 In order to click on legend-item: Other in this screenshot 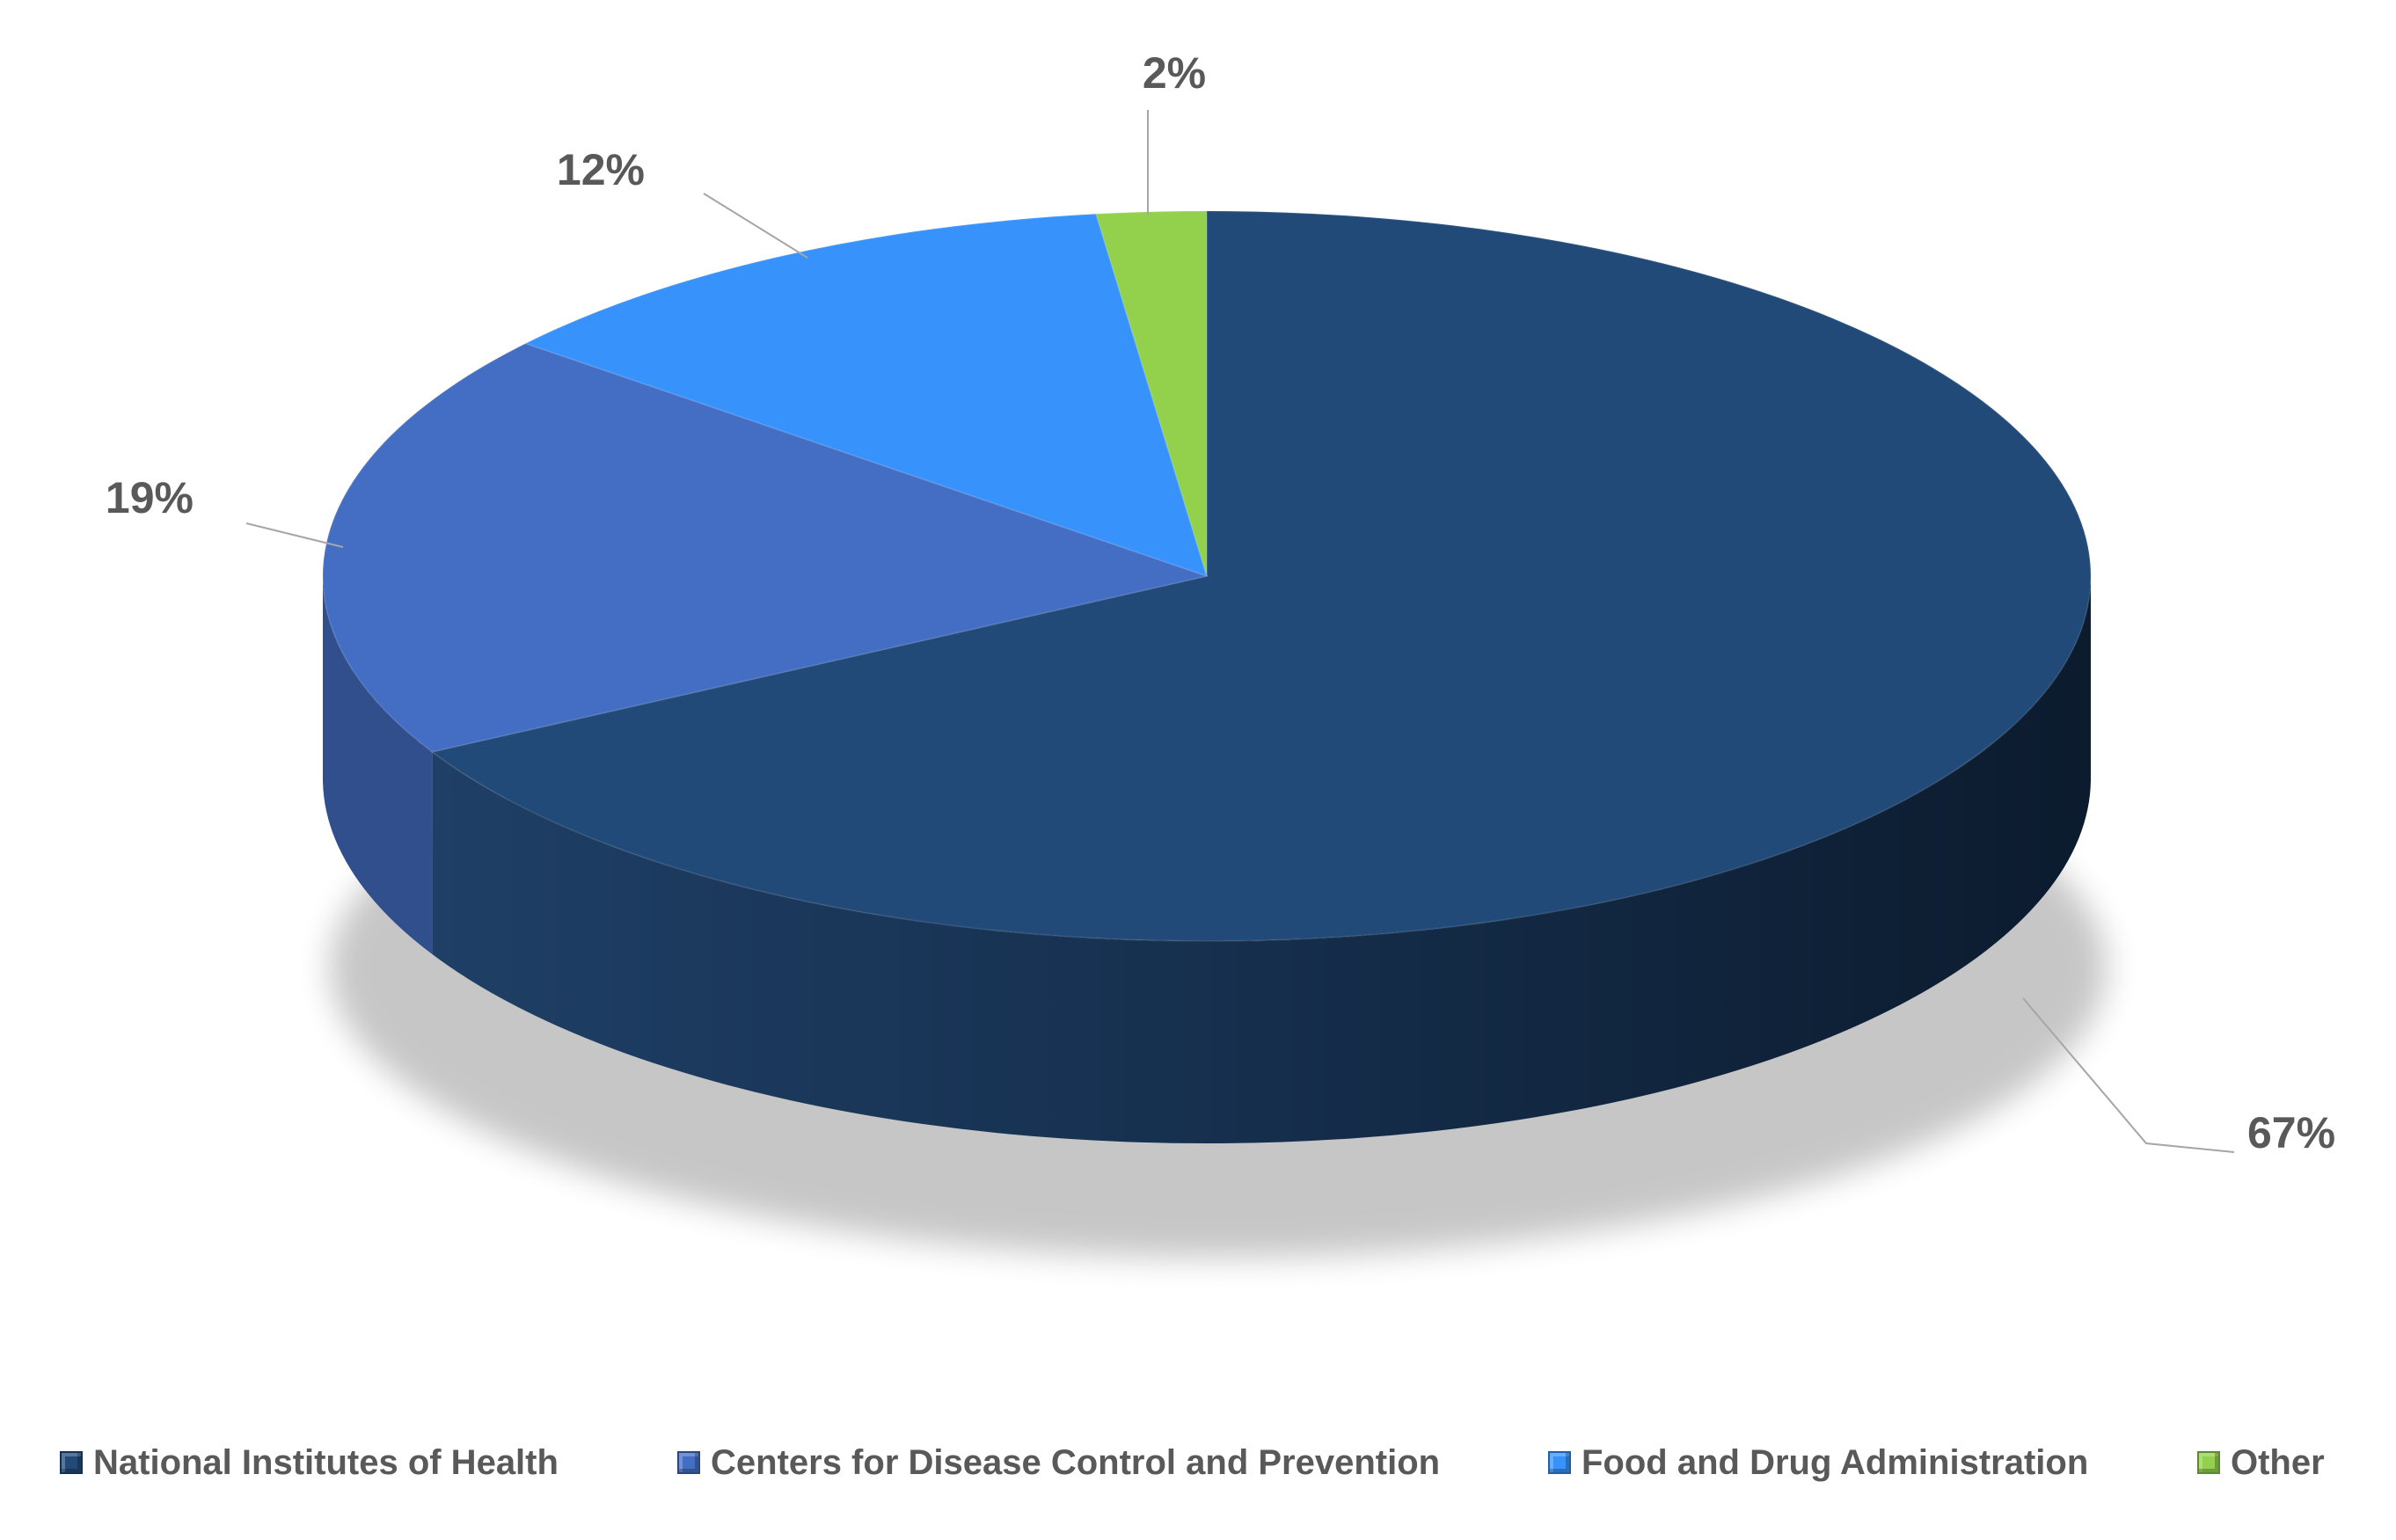, I will do `click(2261, 1462)`.